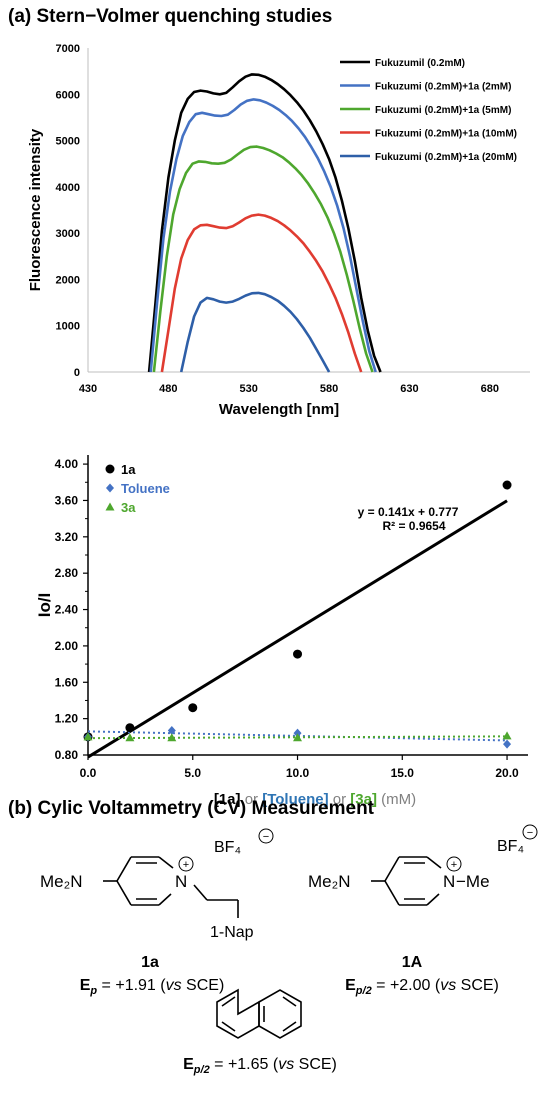 The height and width of the screenshot is (1101, 538). Describe the element at coordinates (68, 327) in the screenshot. I see `y-tick-label: 1000` at that location.